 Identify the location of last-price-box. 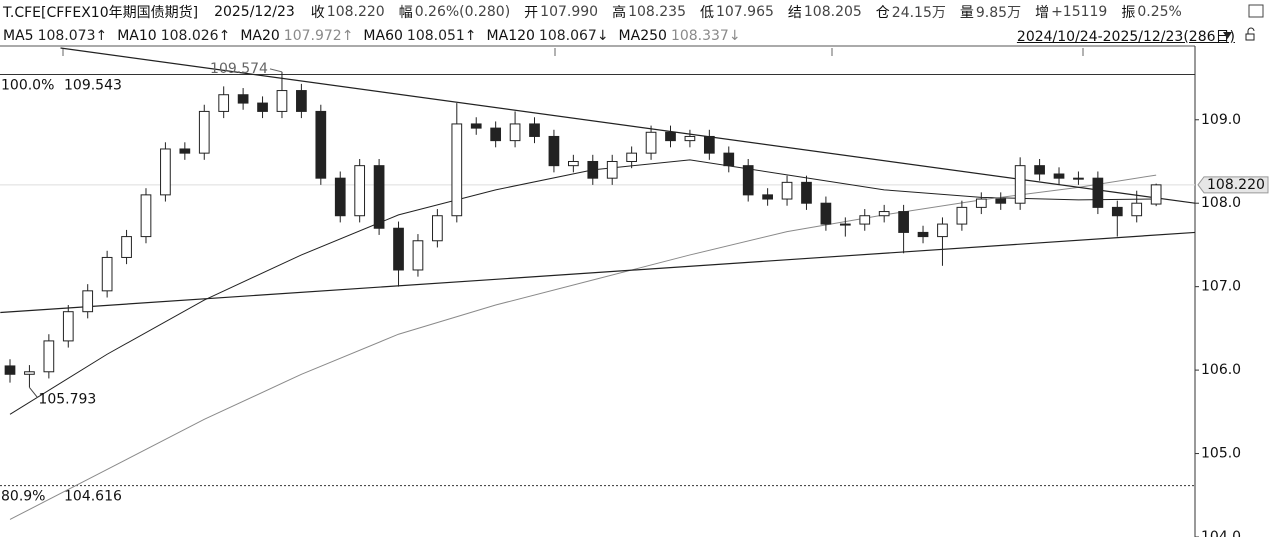
(1233, 185).